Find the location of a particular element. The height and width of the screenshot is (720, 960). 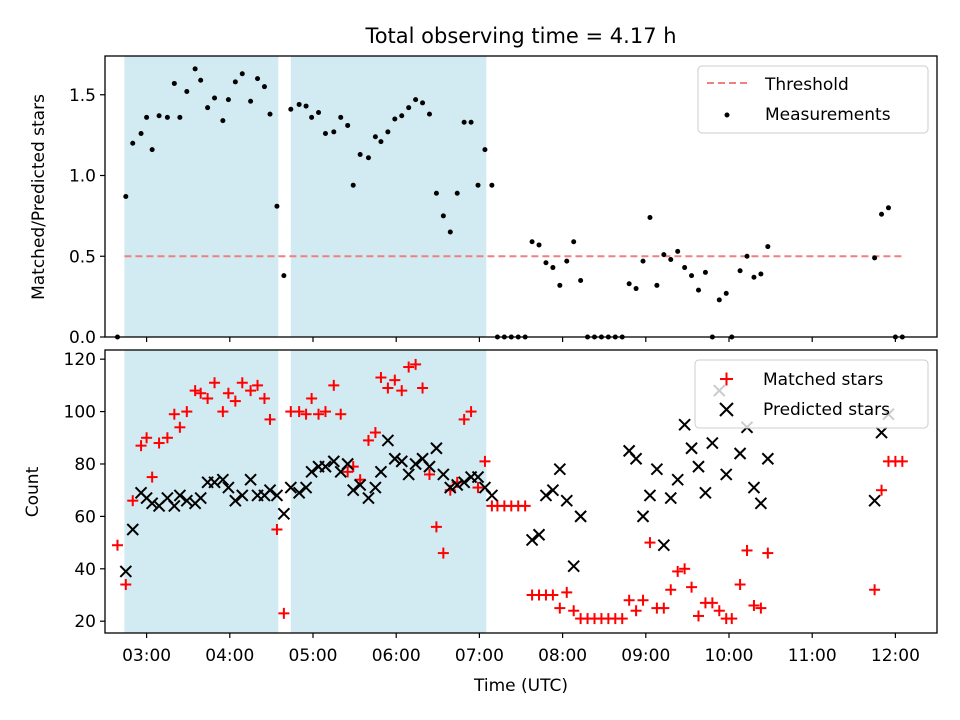

top-y-tick-label: 1.0 is located at coordinates (82, 177).